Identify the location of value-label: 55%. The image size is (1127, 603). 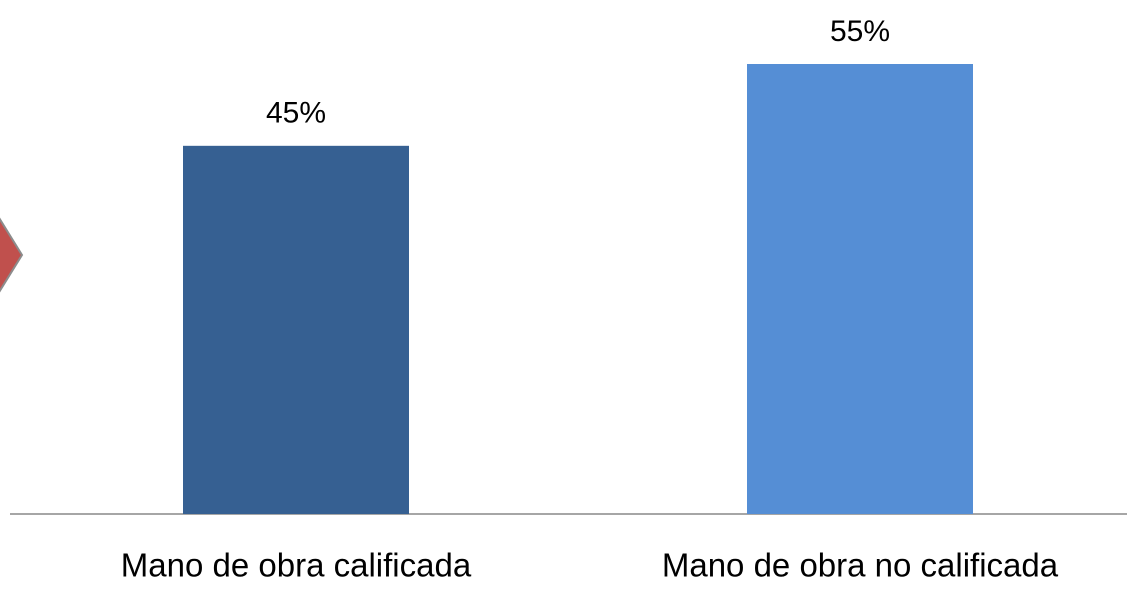
(860, 31).